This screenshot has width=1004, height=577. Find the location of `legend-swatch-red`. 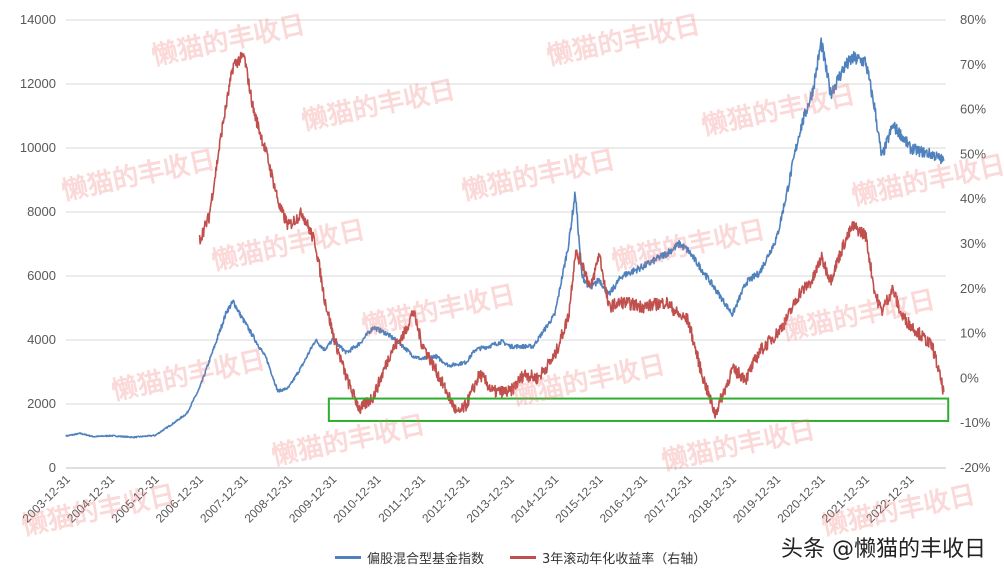

legend-swatch-red is located at coordinates (523, 557).